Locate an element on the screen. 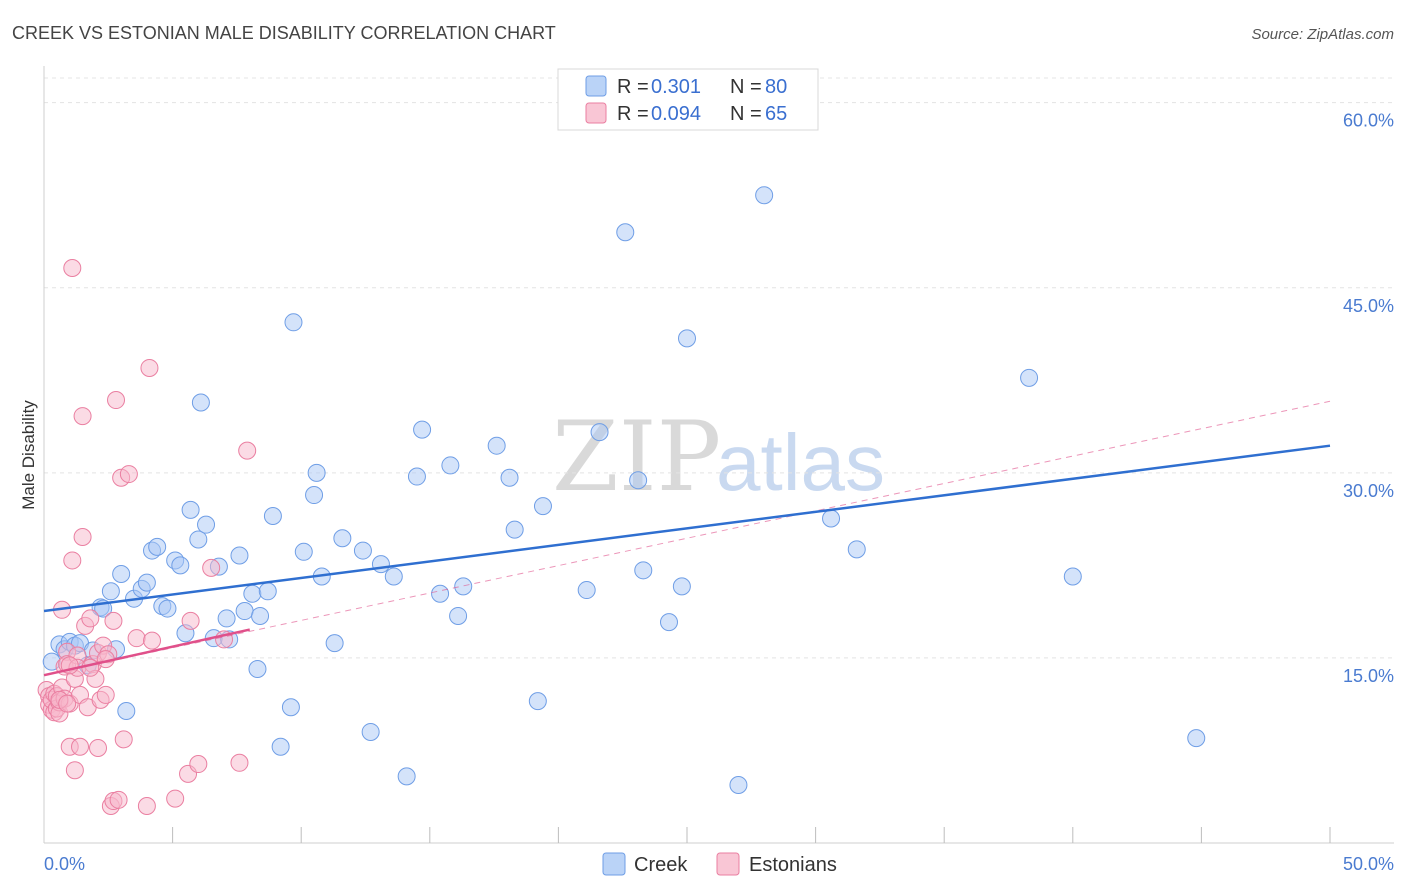  legend-swatch-creek is located at coordinates (596, 86).